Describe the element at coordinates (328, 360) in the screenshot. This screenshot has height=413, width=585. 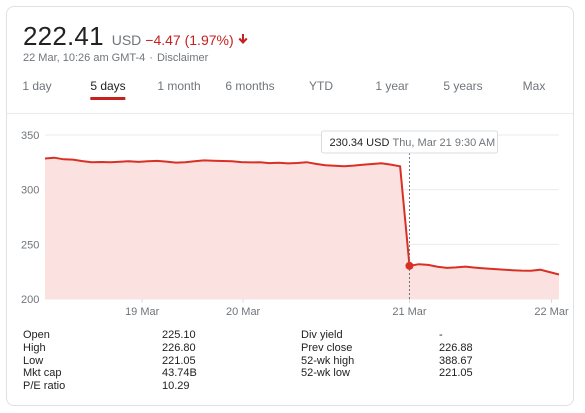
I see `stat-label: 52-wk high` at that location.